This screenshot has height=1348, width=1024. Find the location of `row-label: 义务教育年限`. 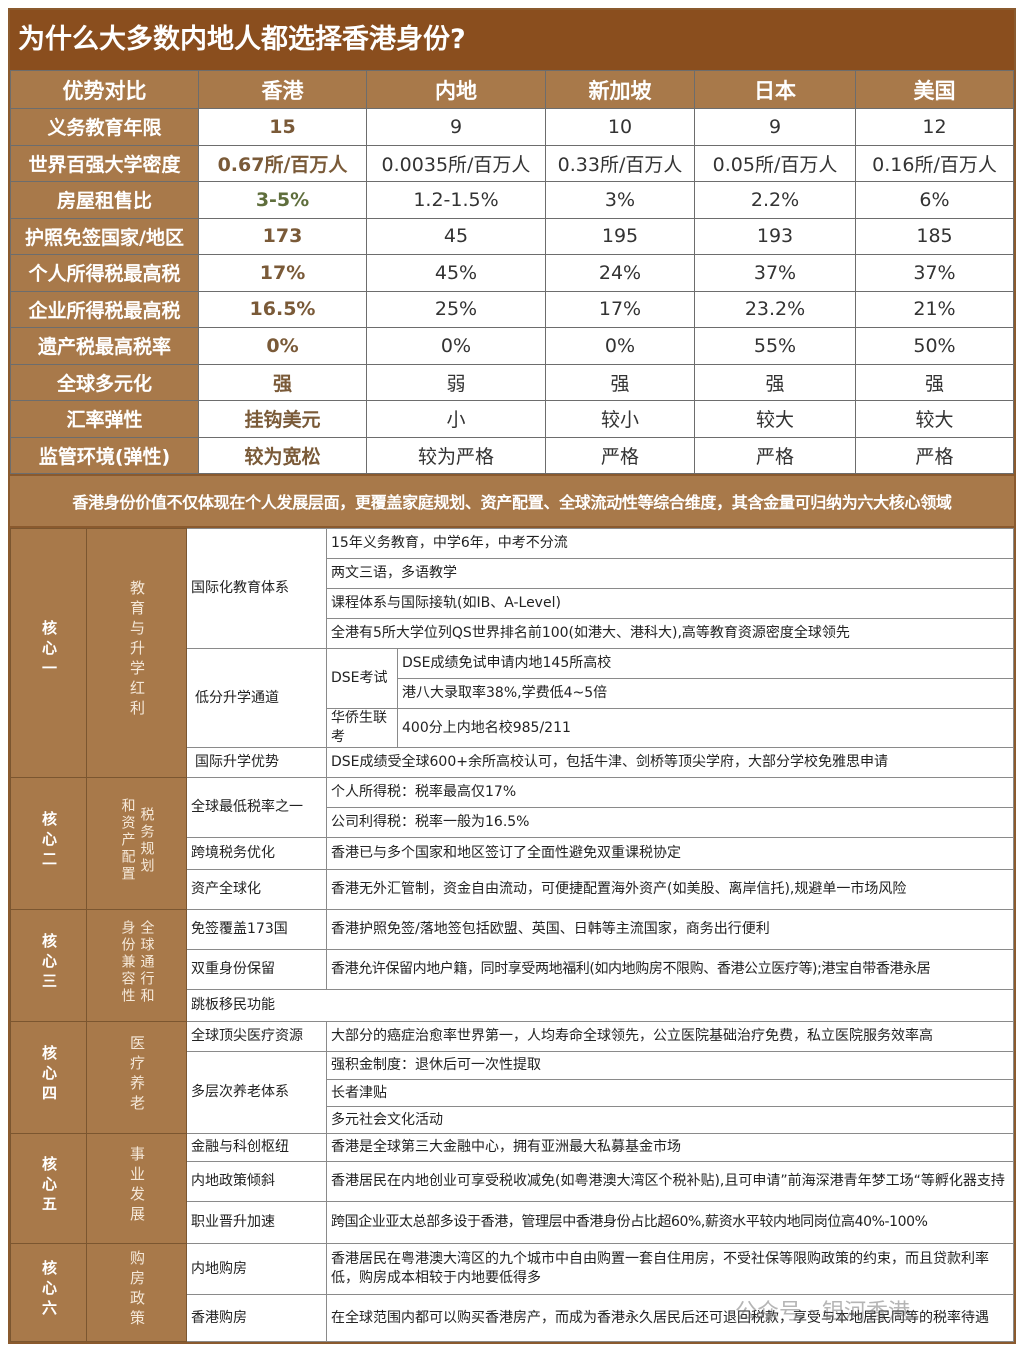

row-label: 义务教育年限 is located at coordinates (104, 127).